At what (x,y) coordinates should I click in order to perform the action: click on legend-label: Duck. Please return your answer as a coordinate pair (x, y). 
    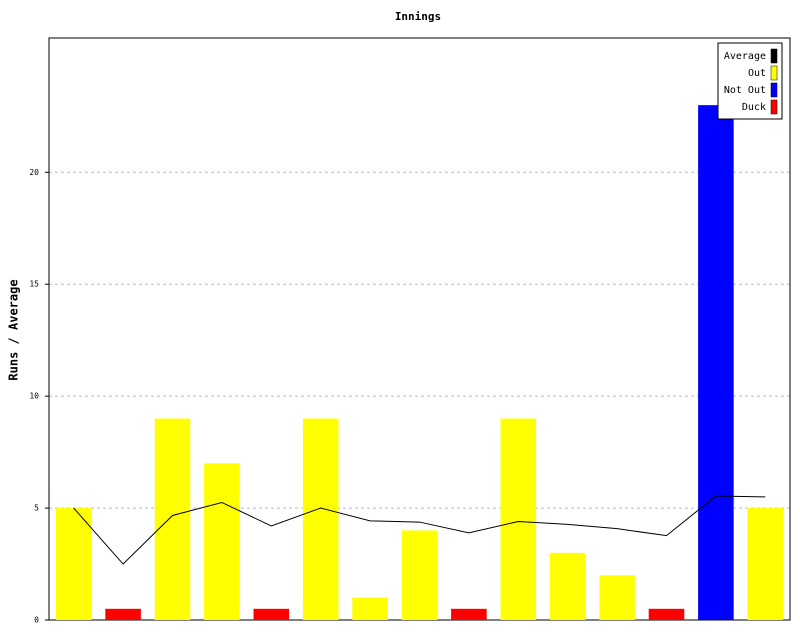
    Looking at the image, I should click on (754, 107).